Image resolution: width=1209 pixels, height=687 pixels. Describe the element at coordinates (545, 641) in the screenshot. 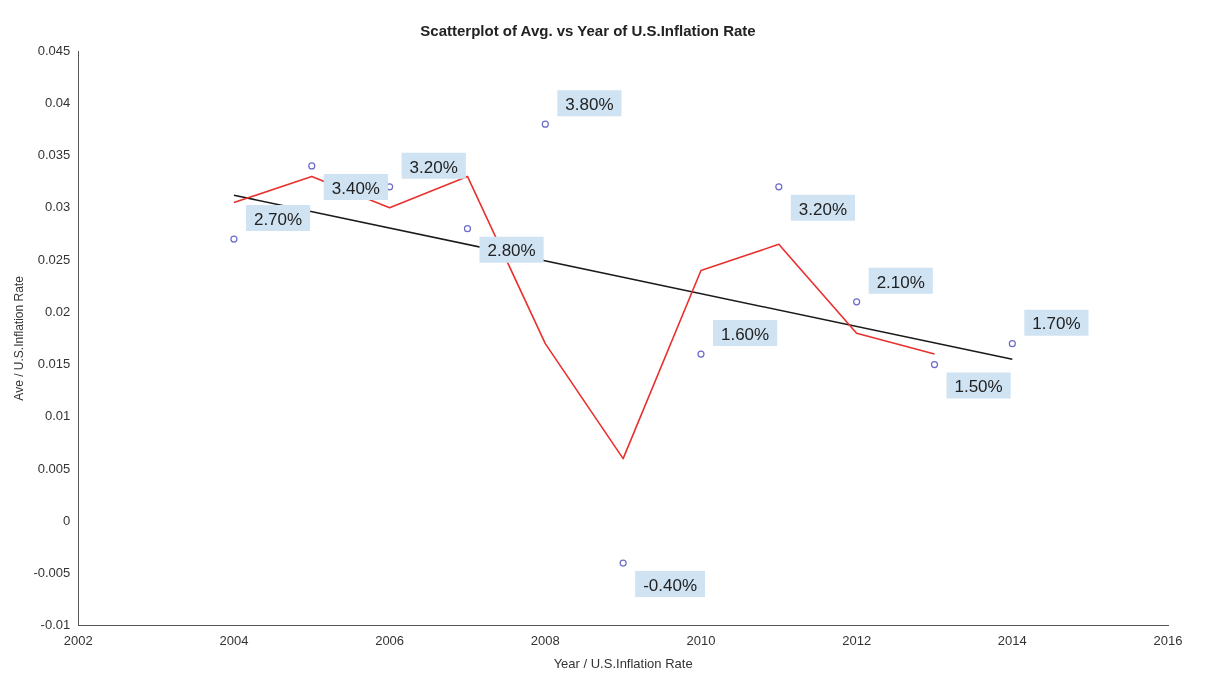

I see `x-tick-label: 2008` at that location.